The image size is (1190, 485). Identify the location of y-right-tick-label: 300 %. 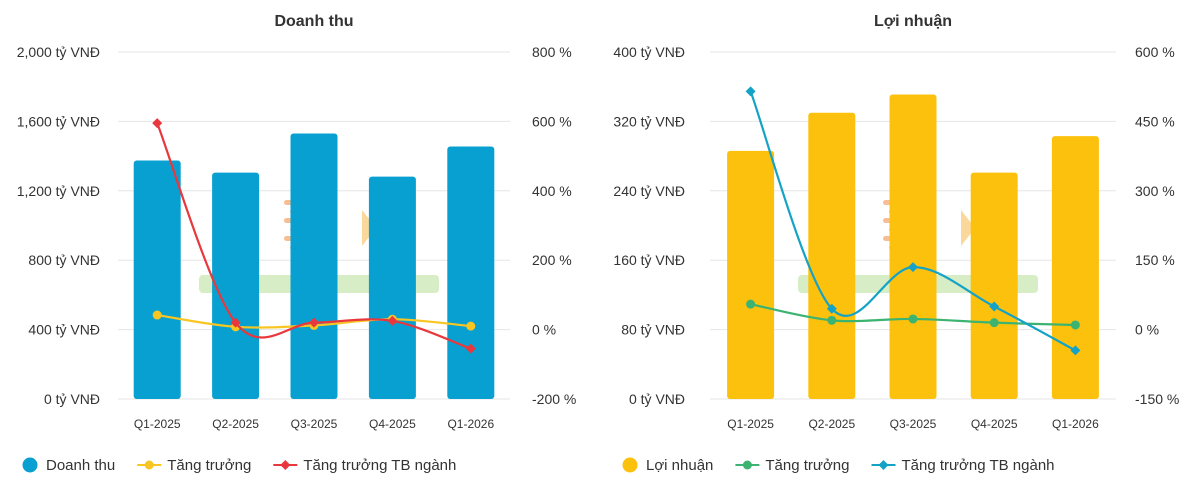
(1155, 191).